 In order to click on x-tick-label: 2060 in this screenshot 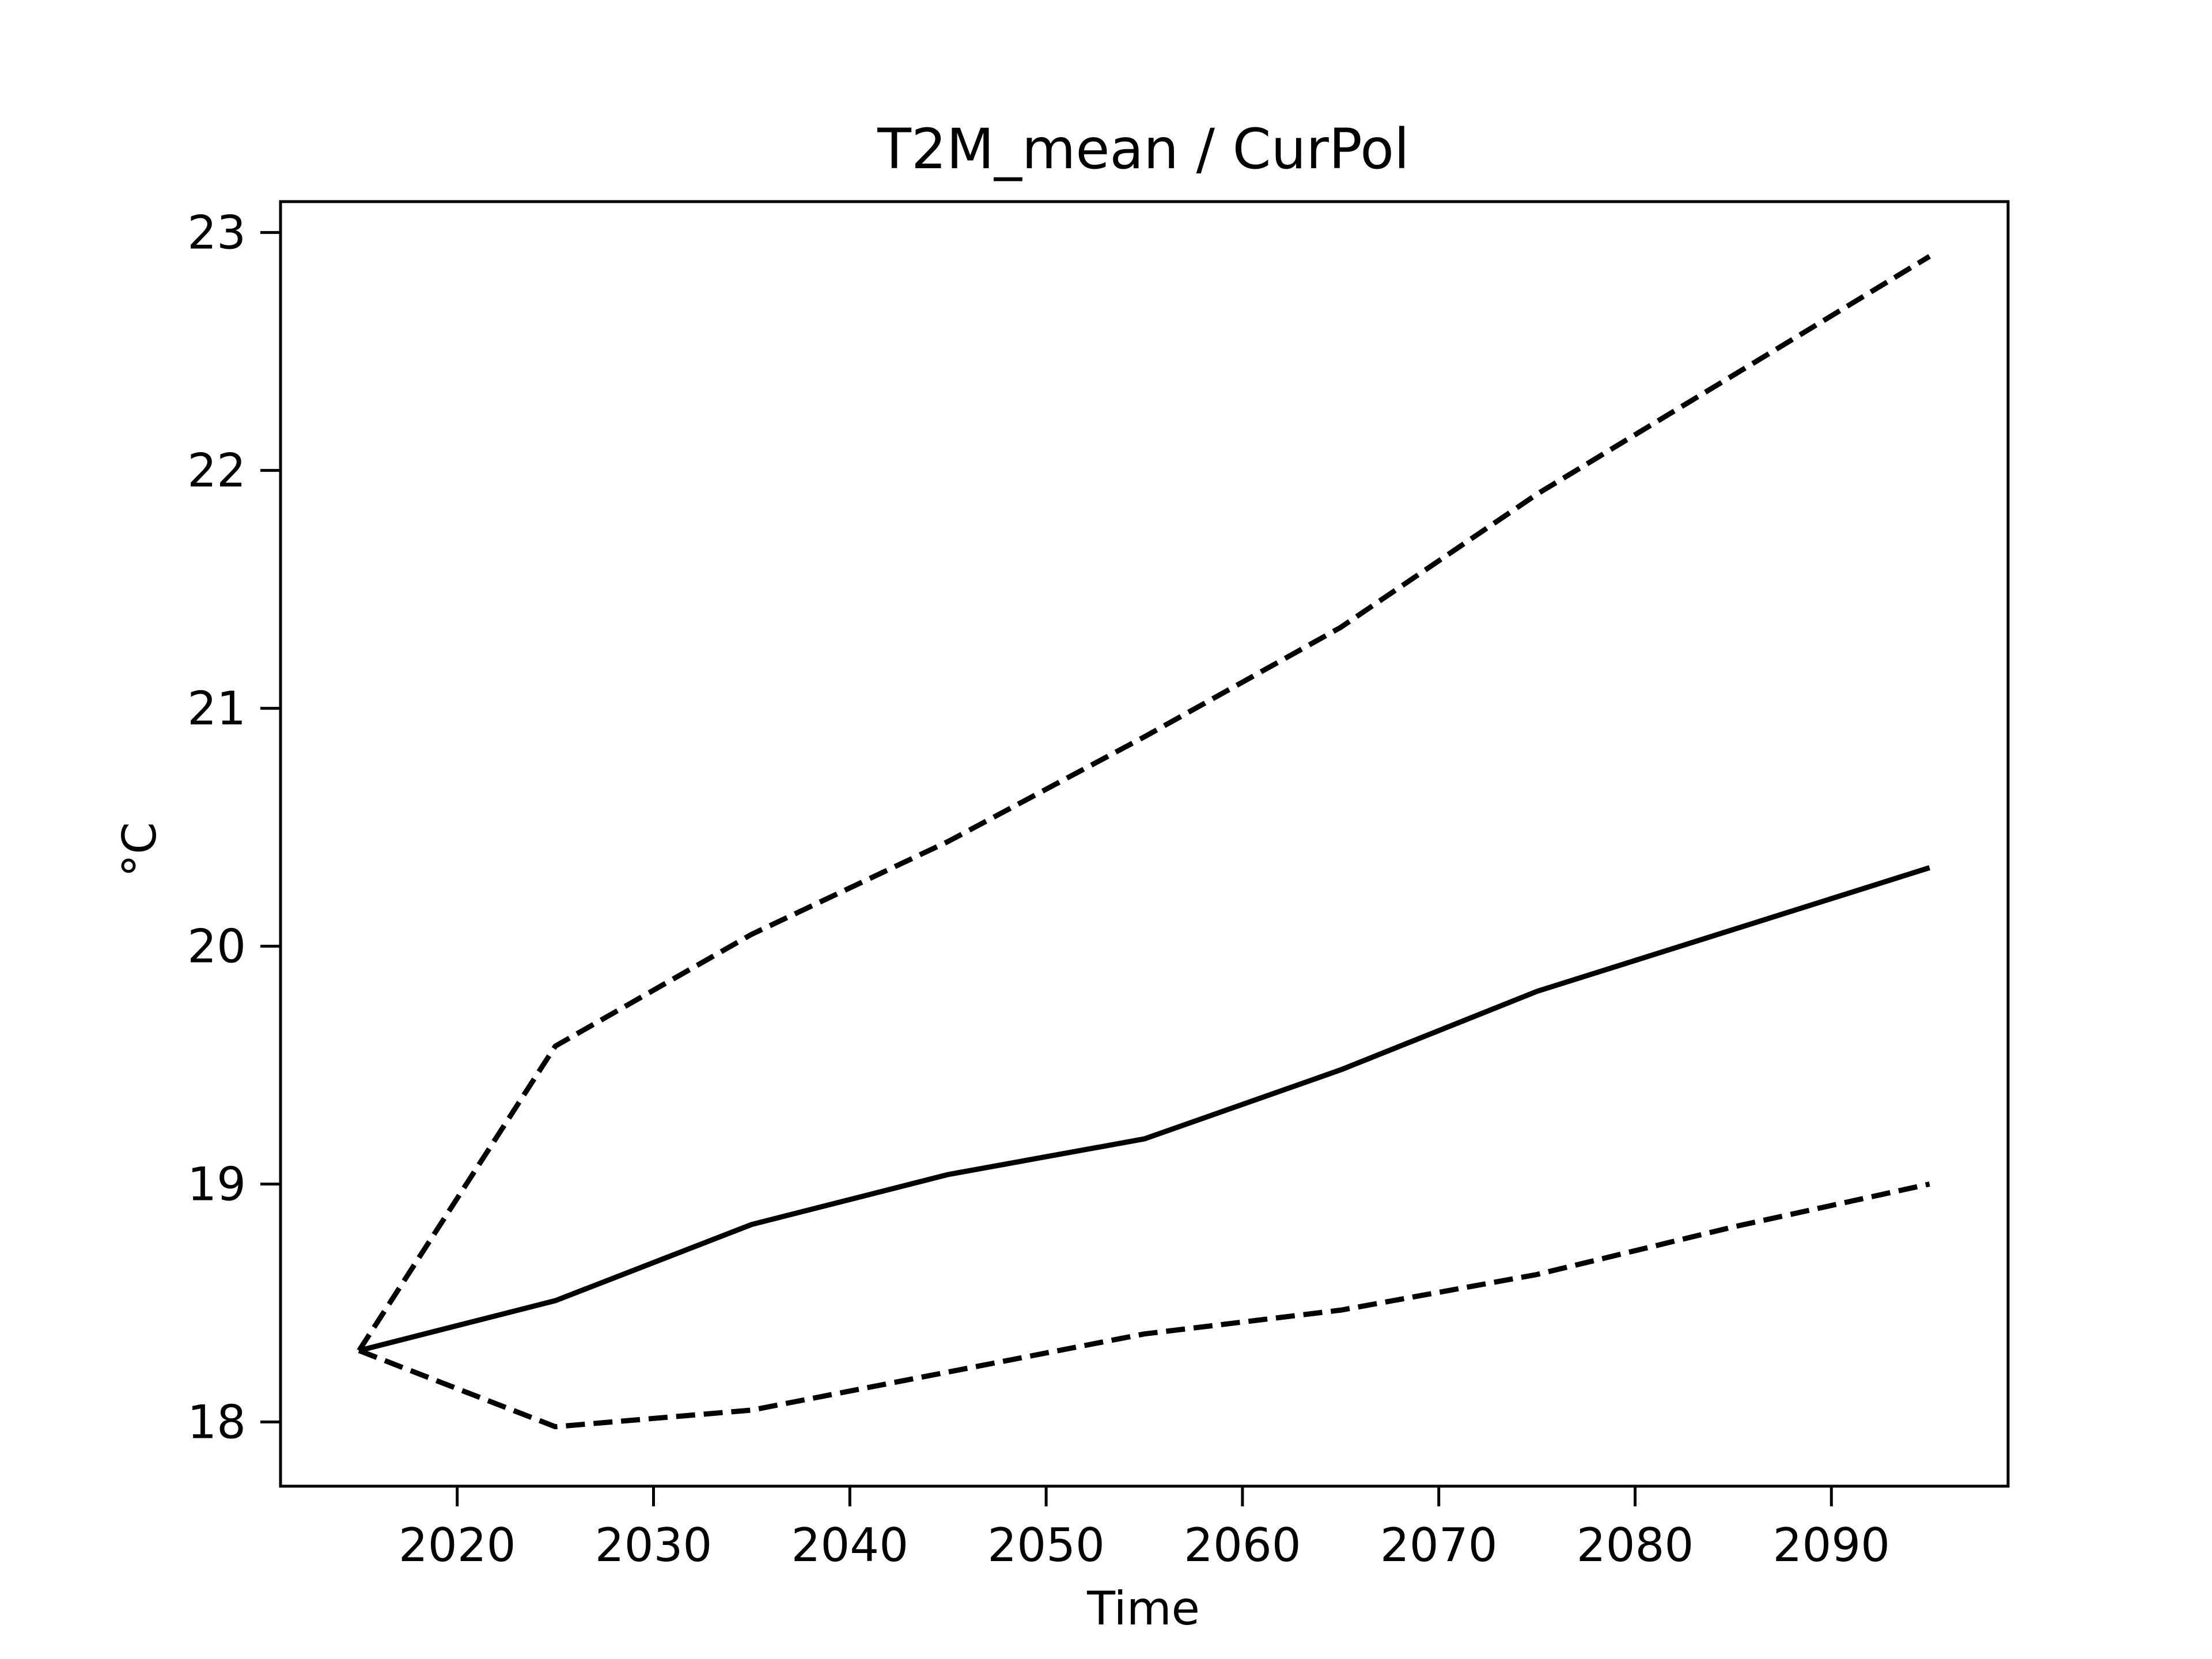, I will do `click(1242, 1545)`.